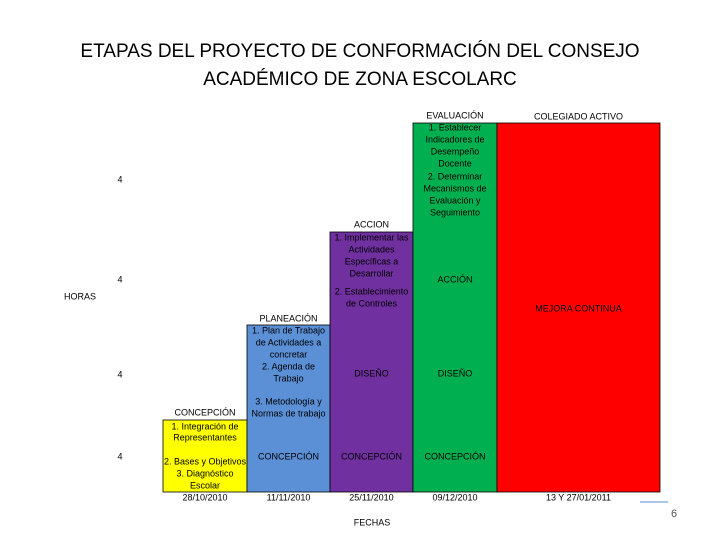 The width and height of the screenshot is (720, 540). What do you see at coordinates (288, 401) in the screenshot?
I see `stage-text: 3. Metodología y` at bounding box center [288, 401].